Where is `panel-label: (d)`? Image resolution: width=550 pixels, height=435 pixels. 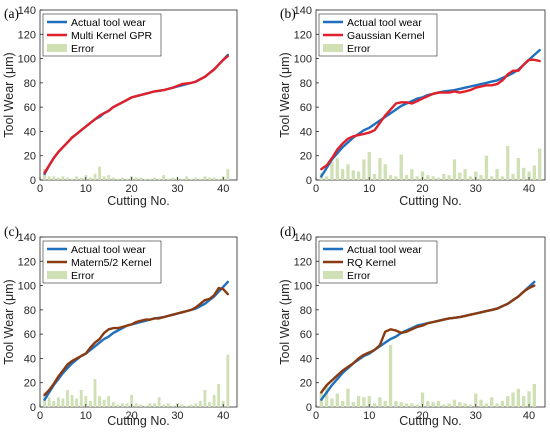 panel-label: (d) is located at coordinates (288, 231).